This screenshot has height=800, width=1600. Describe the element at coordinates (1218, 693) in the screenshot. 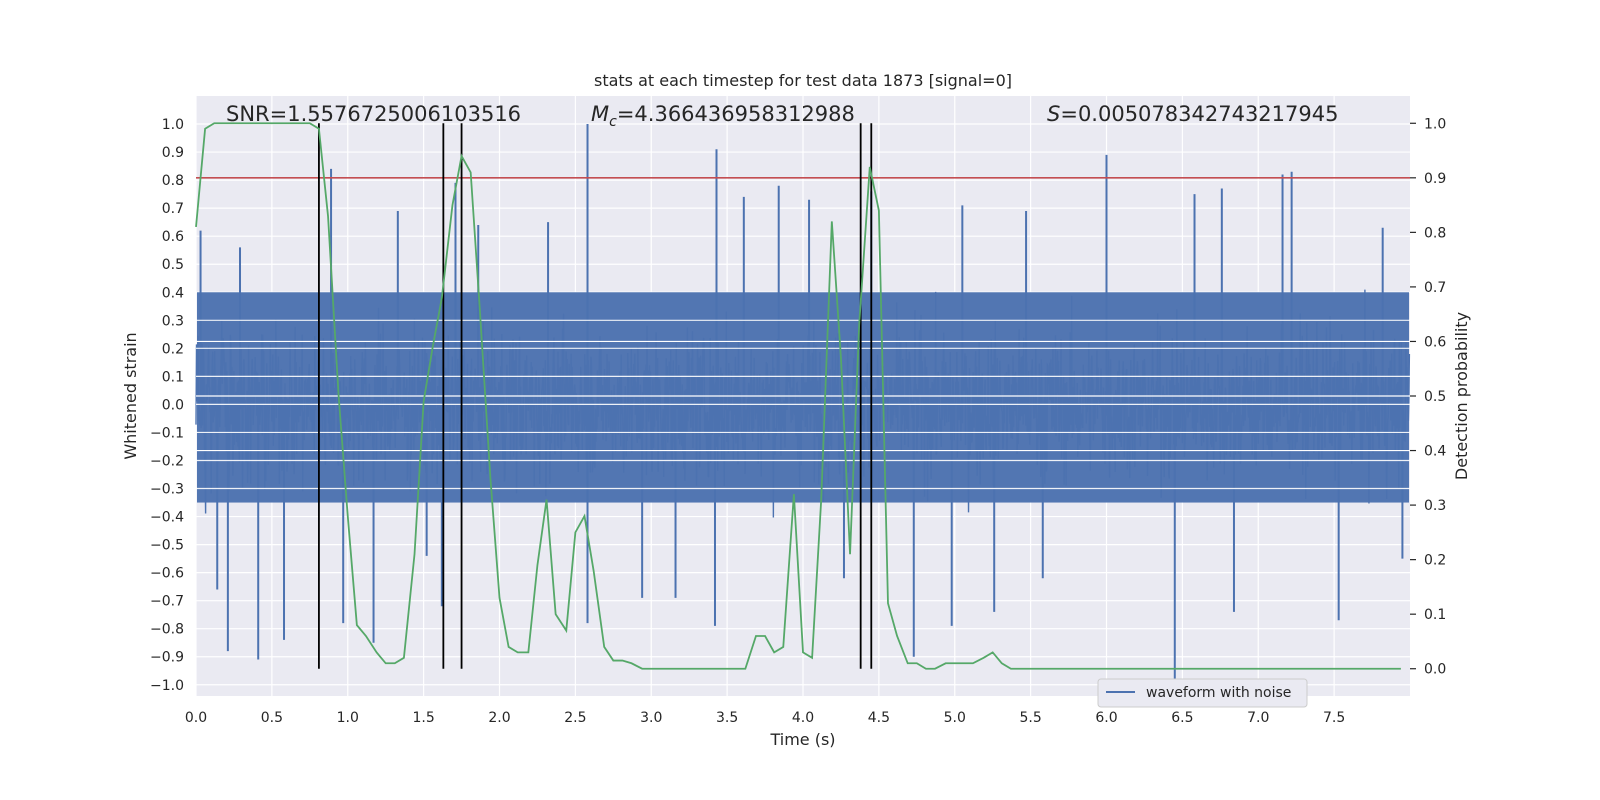

I see `legend-label: waveform with noise` at that location.